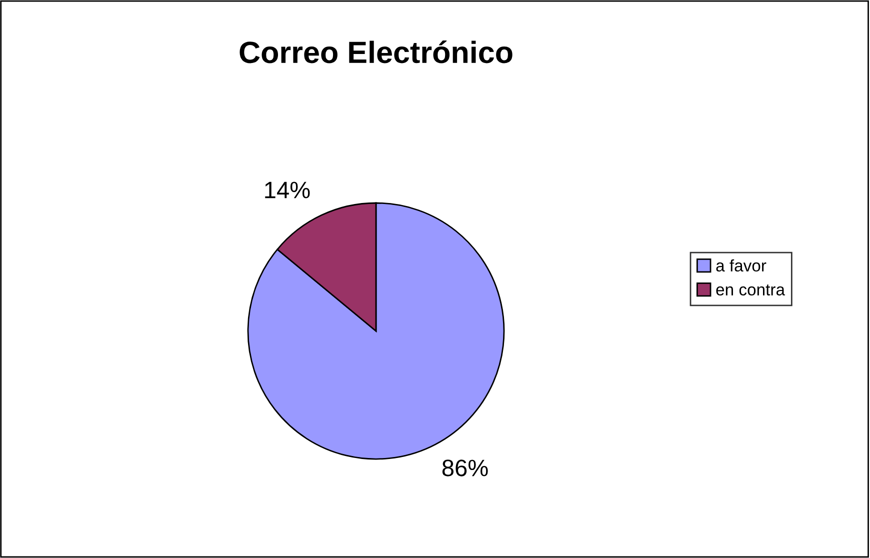 The image size is (870, 558). Describe the element at coordinates (751, 290) in the screenshot. I see `legend-label: en contra` at that location.